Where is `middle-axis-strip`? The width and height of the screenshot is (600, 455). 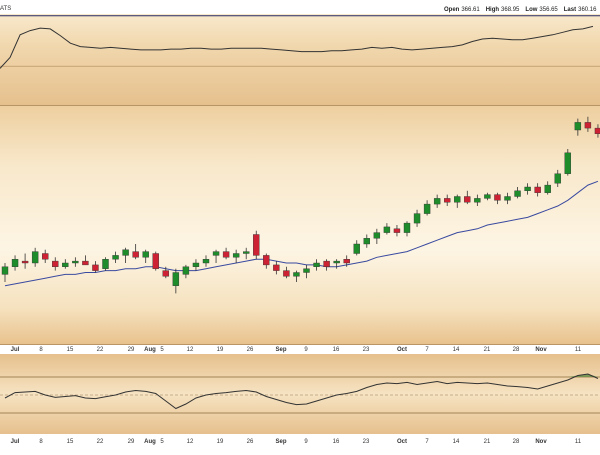 middle-axis-strip is located at coordinates (300, 349).